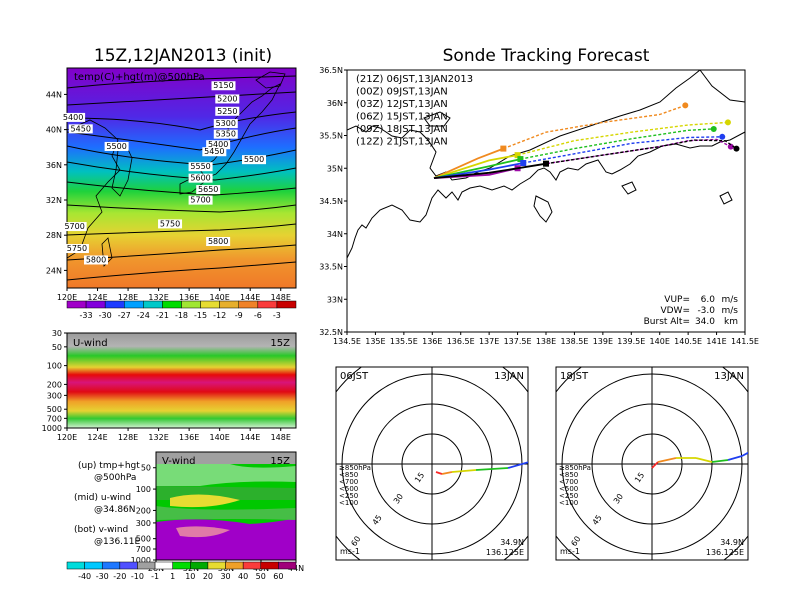 The height and width of the screenshot is (612, 792). What do you see at coordinates (143, 489) in the screenshot?
I see `v-y-tick-label: 100` at bounding box center [143, 489].